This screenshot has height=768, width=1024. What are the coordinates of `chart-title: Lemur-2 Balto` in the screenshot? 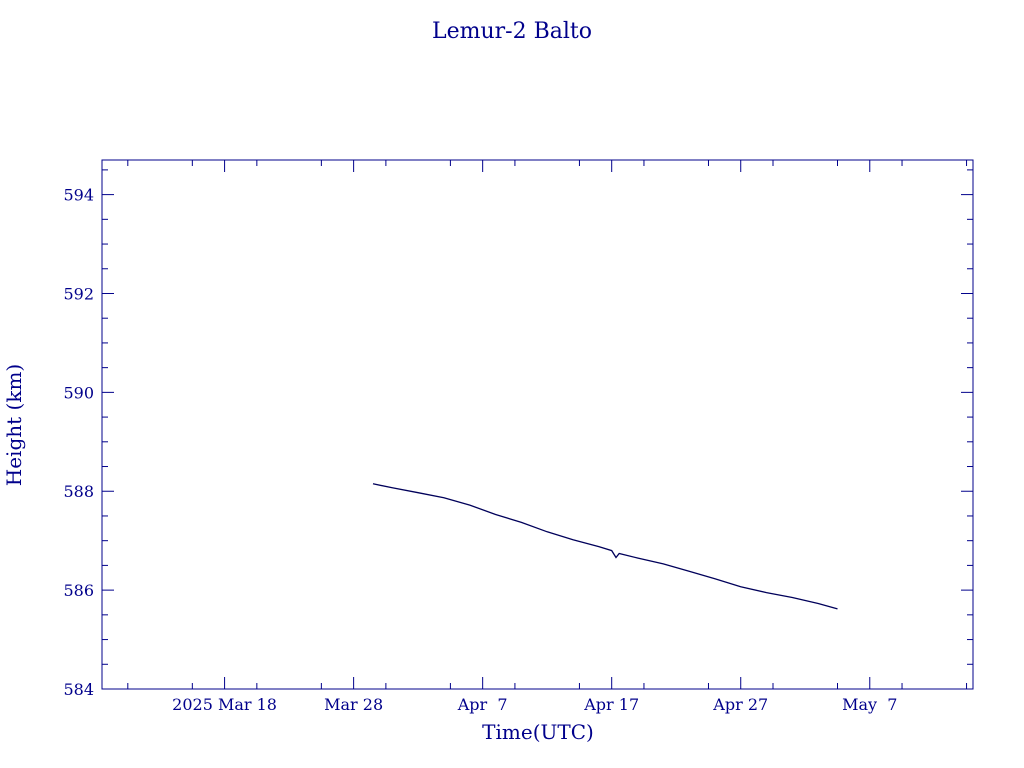 It's located at (512, 31).